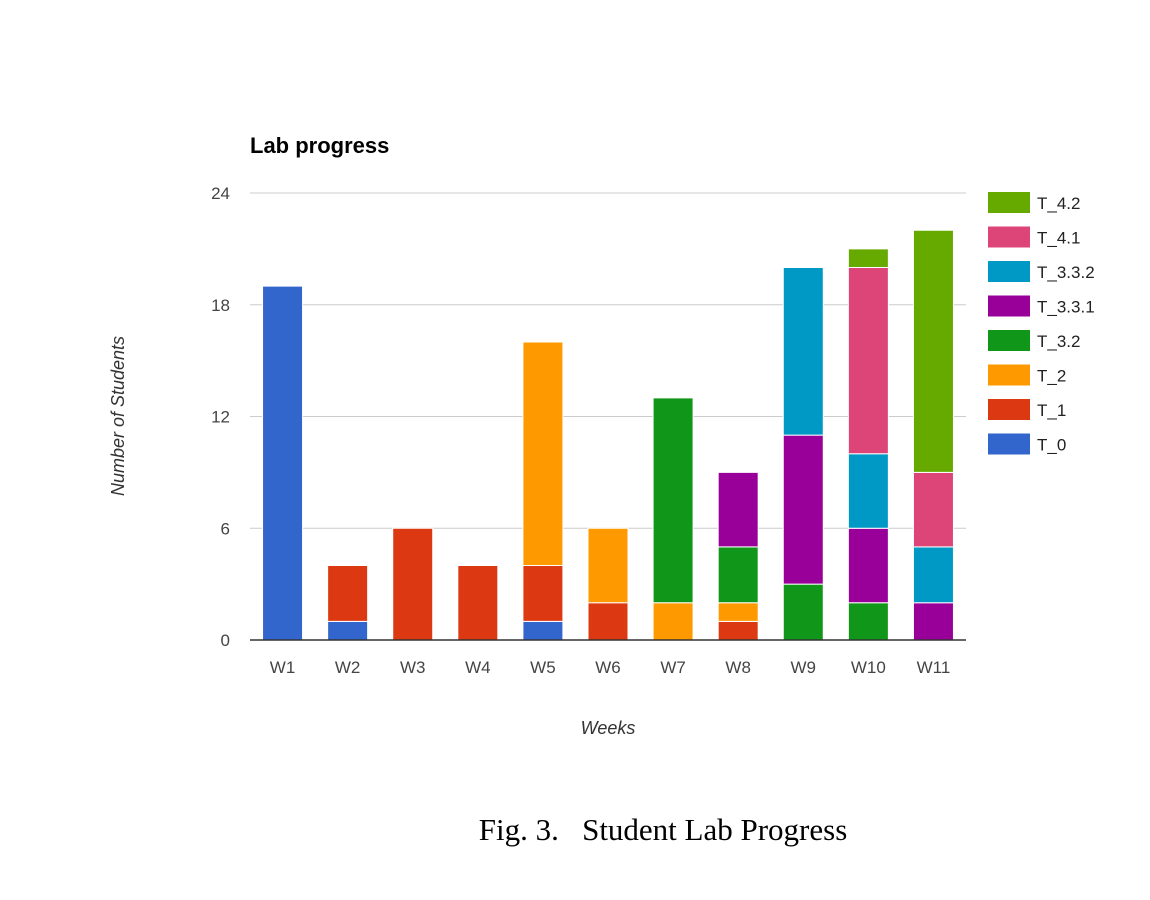 This screenshot has height=900, width=1150. What do you see at coordinates (1066, 307) in the screenshot?
I see `legend-label: T_3.3.1` at bounding box center [1066, 307].